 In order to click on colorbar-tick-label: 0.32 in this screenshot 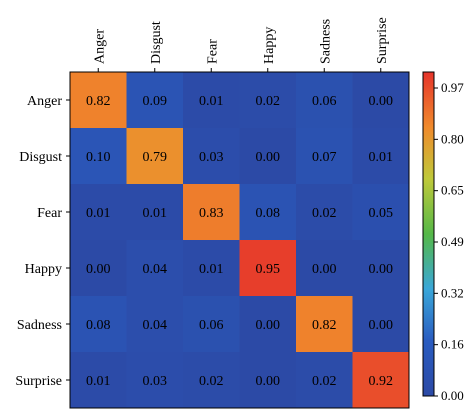, I will do `click(452, 292)`.